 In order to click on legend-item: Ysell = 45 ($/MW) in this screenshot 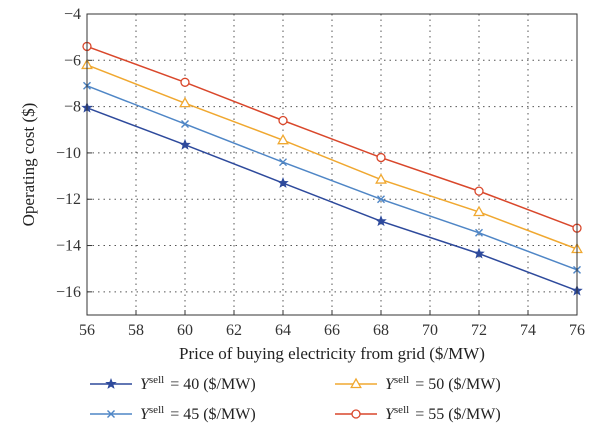, I will do `click(172, 414)`.